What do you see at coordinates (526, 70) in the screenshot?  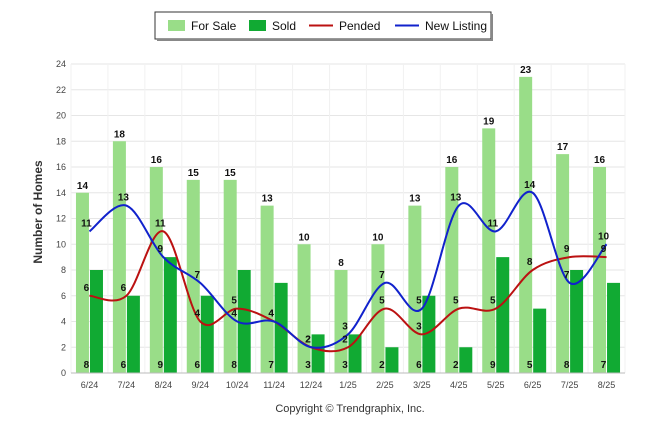 I see `data-label-for-sale: 23` at bounding box center [526, 70].